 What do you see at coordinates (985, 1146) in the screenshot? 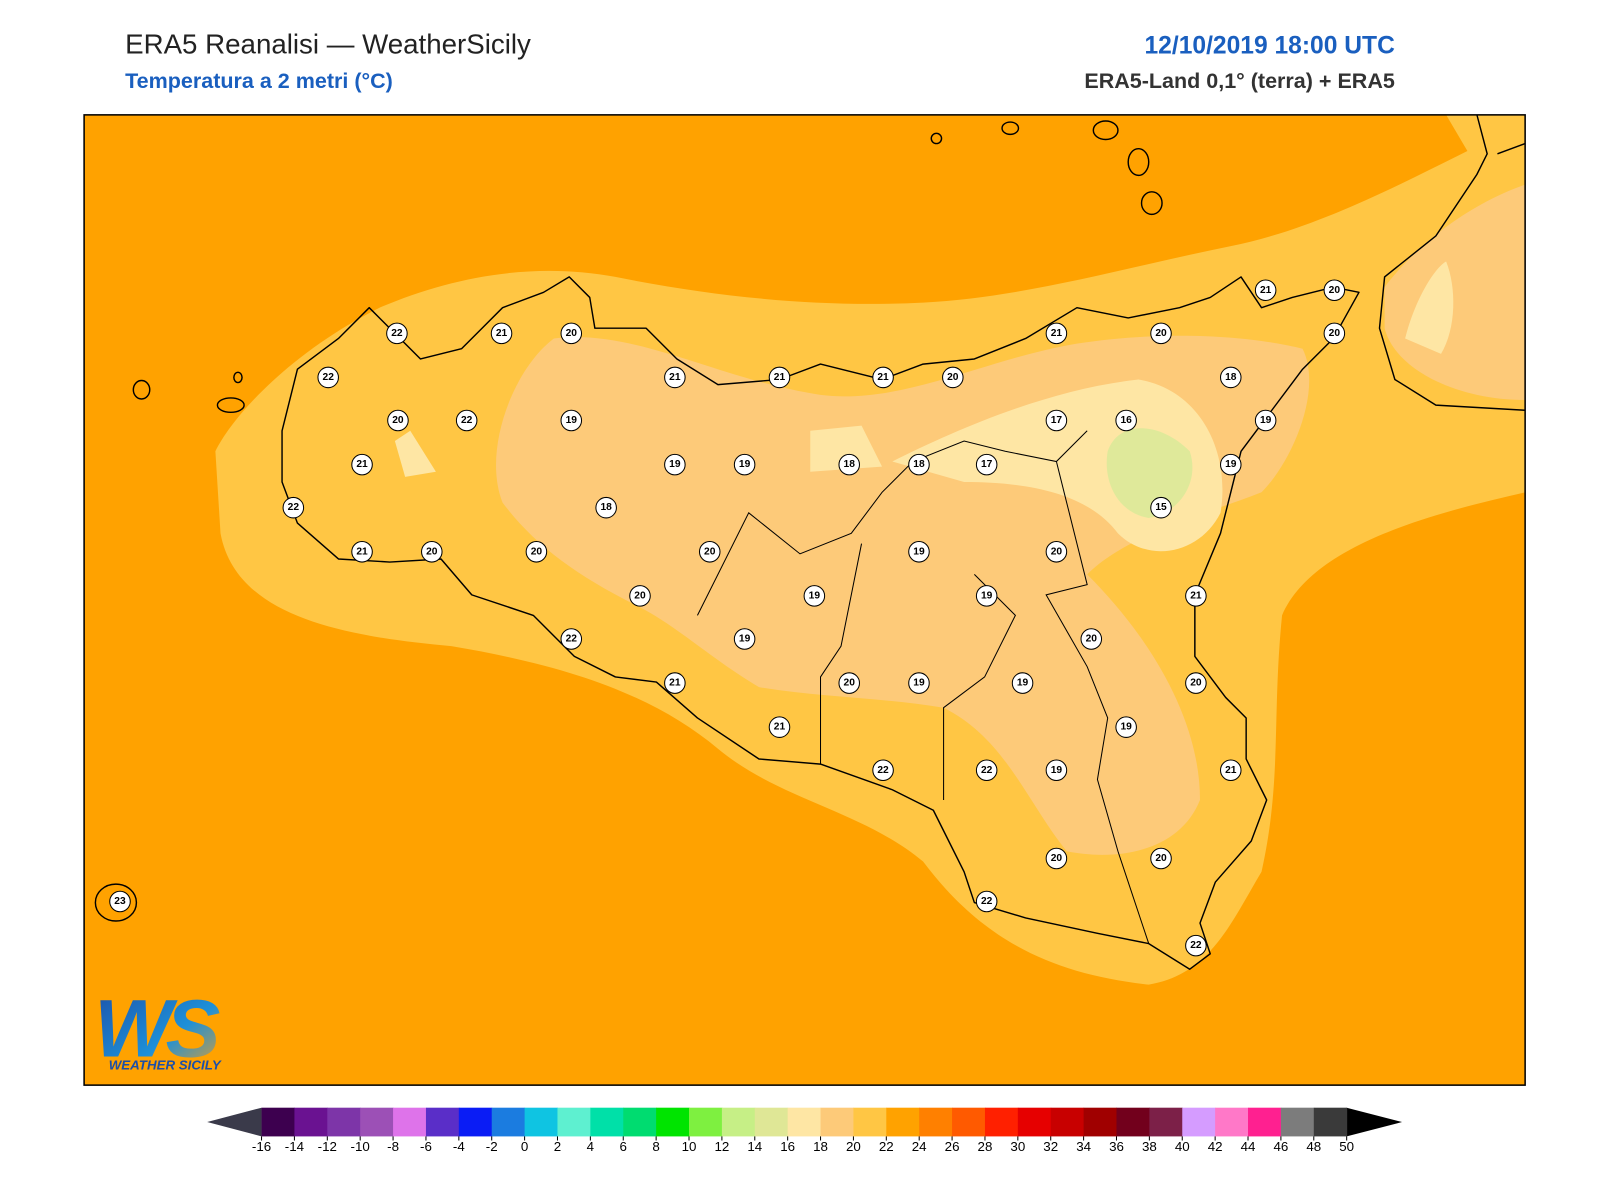
I see `colorbar-tick-label: 28` at bounding box center [985, 1146].